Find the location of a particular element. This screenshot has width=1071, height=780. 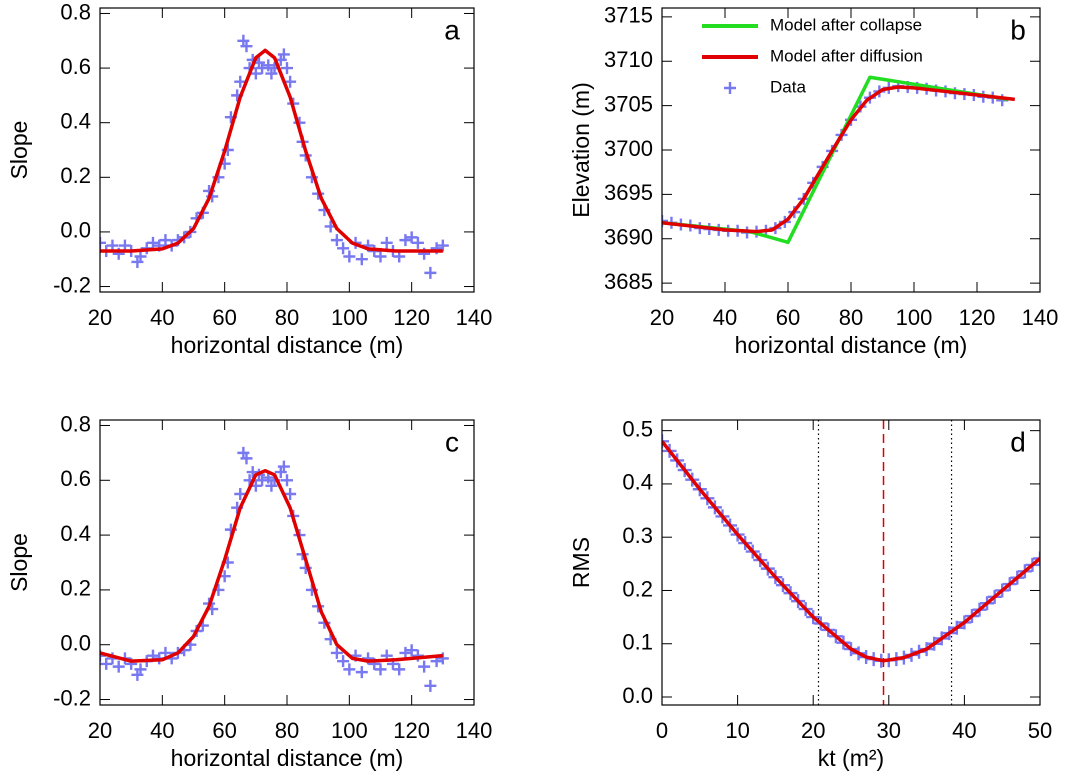

legend-text: Model after diffusion is located at coordinates (846, 55).